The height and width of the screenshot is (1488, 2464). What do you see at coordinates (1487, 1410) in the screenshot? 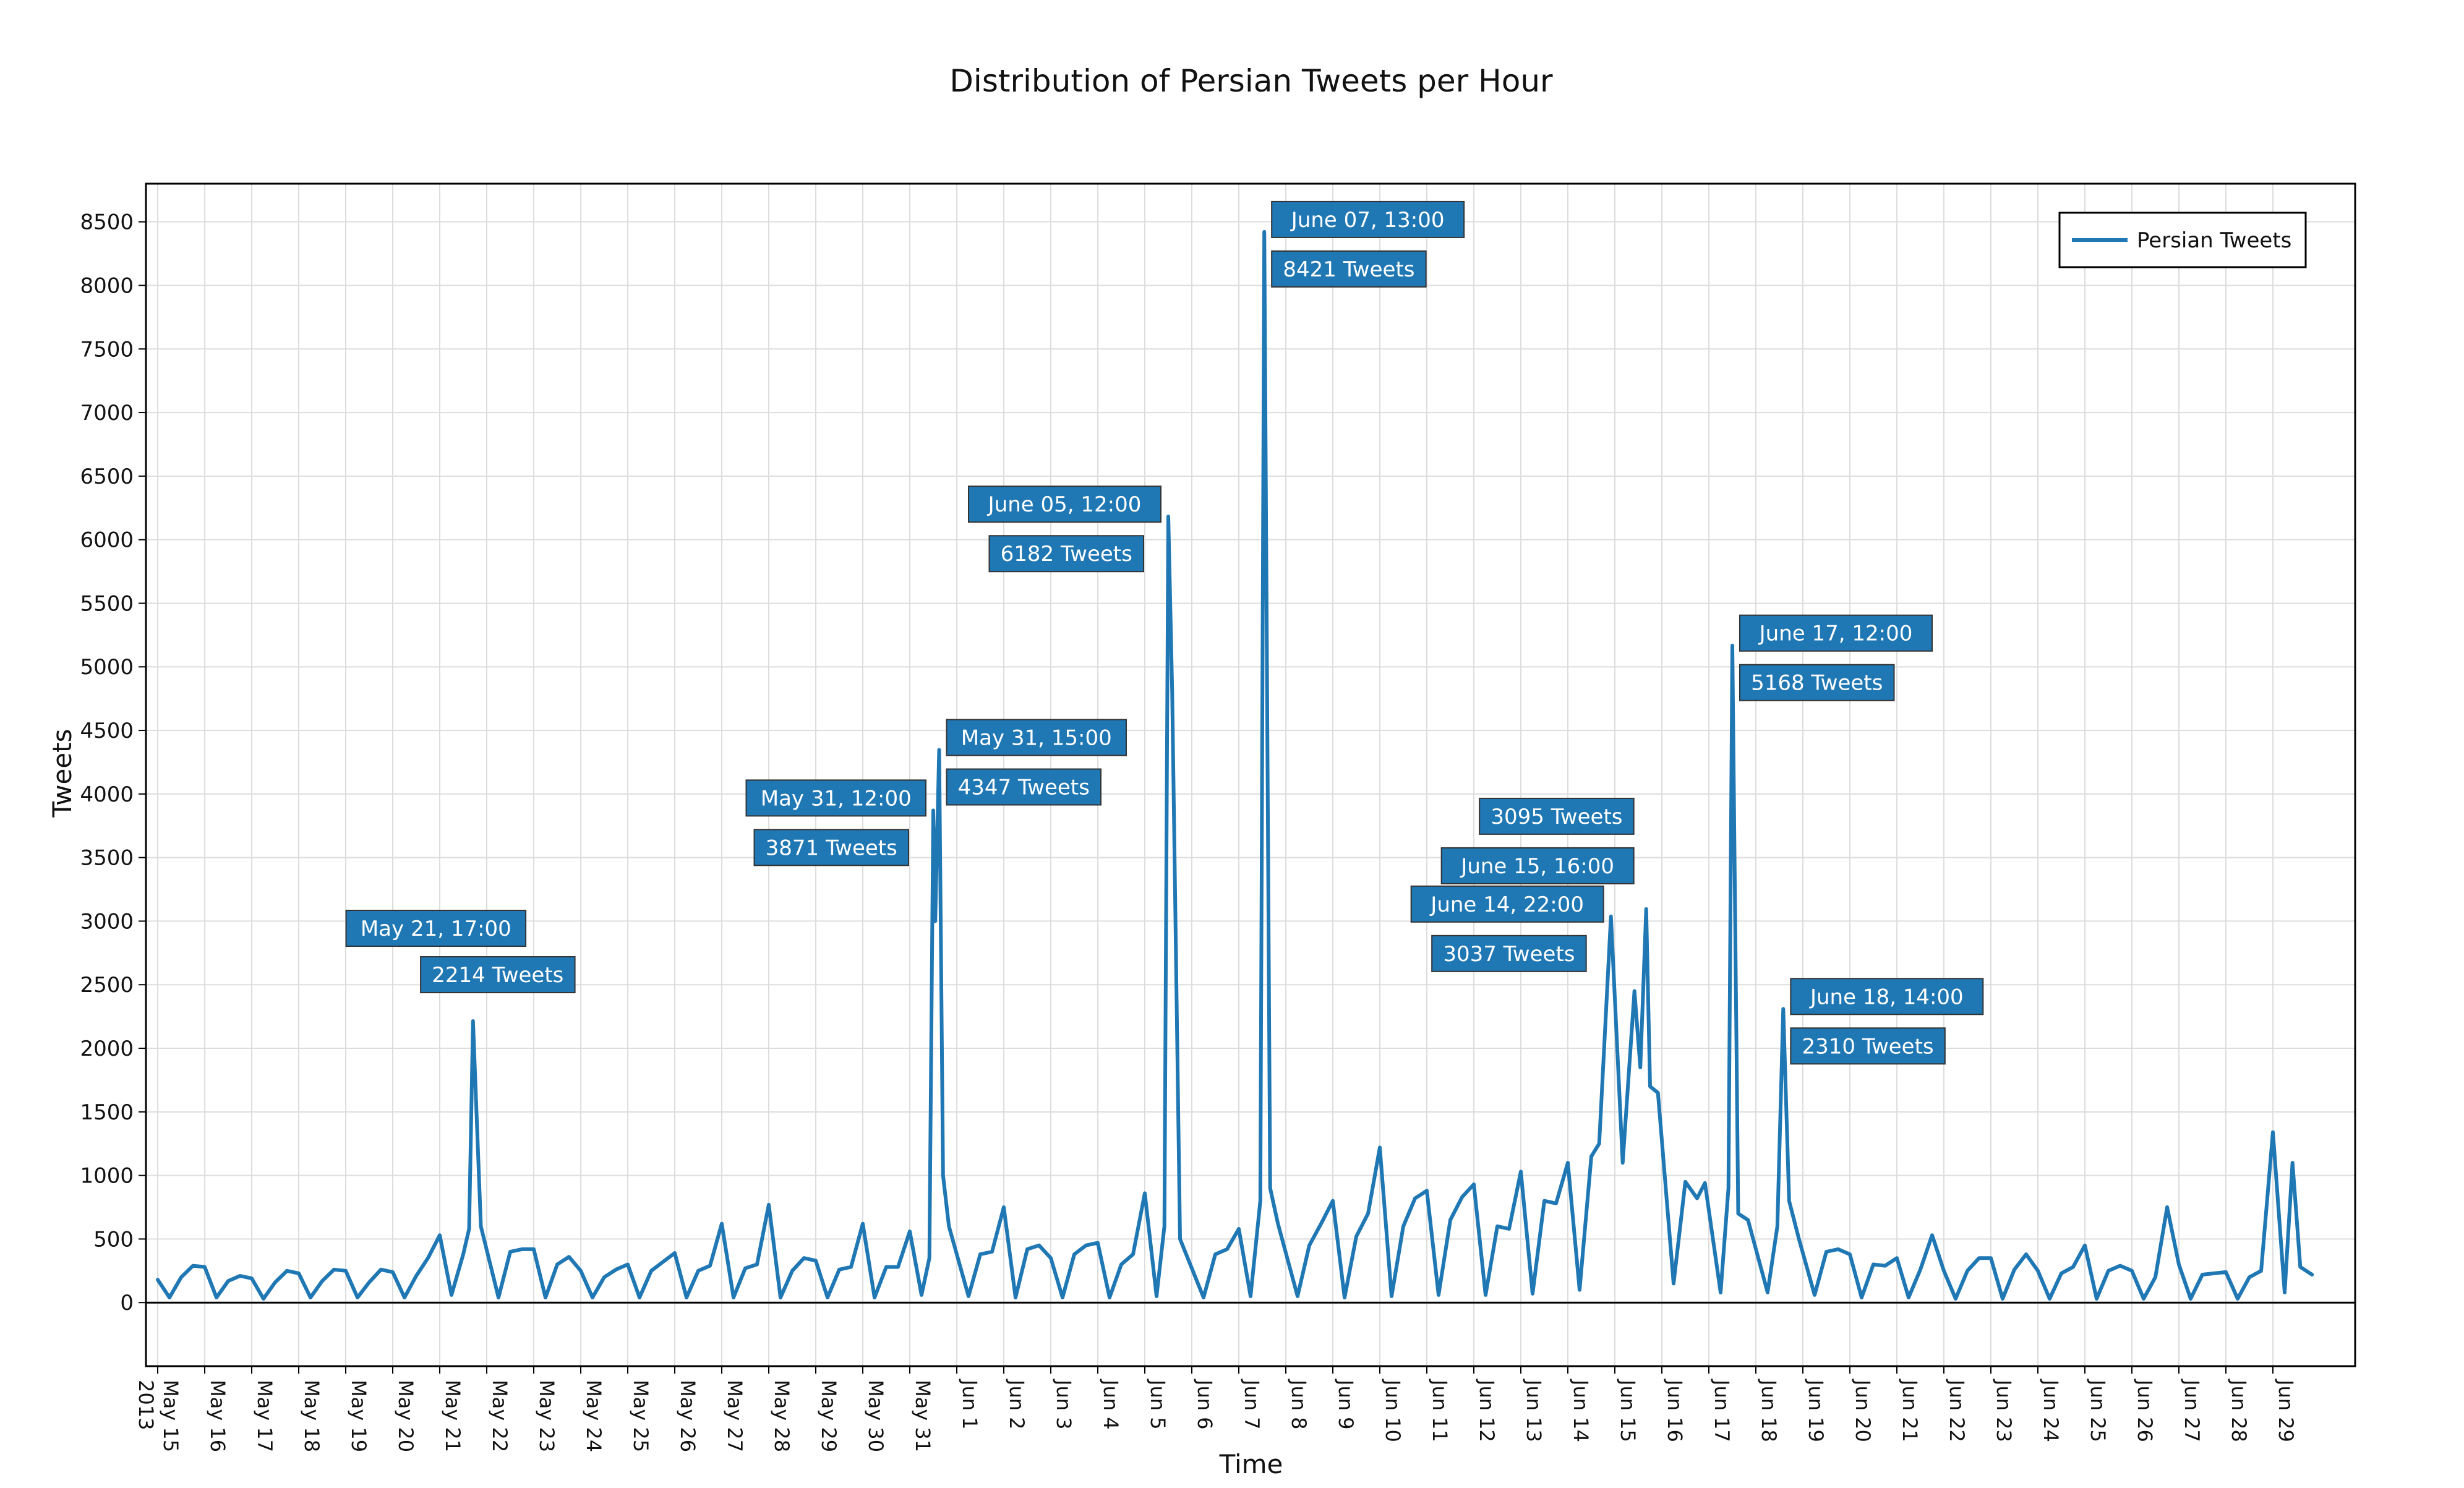
I see `x-tick-label: Jun 12` at bounding box center [1487, 1410].